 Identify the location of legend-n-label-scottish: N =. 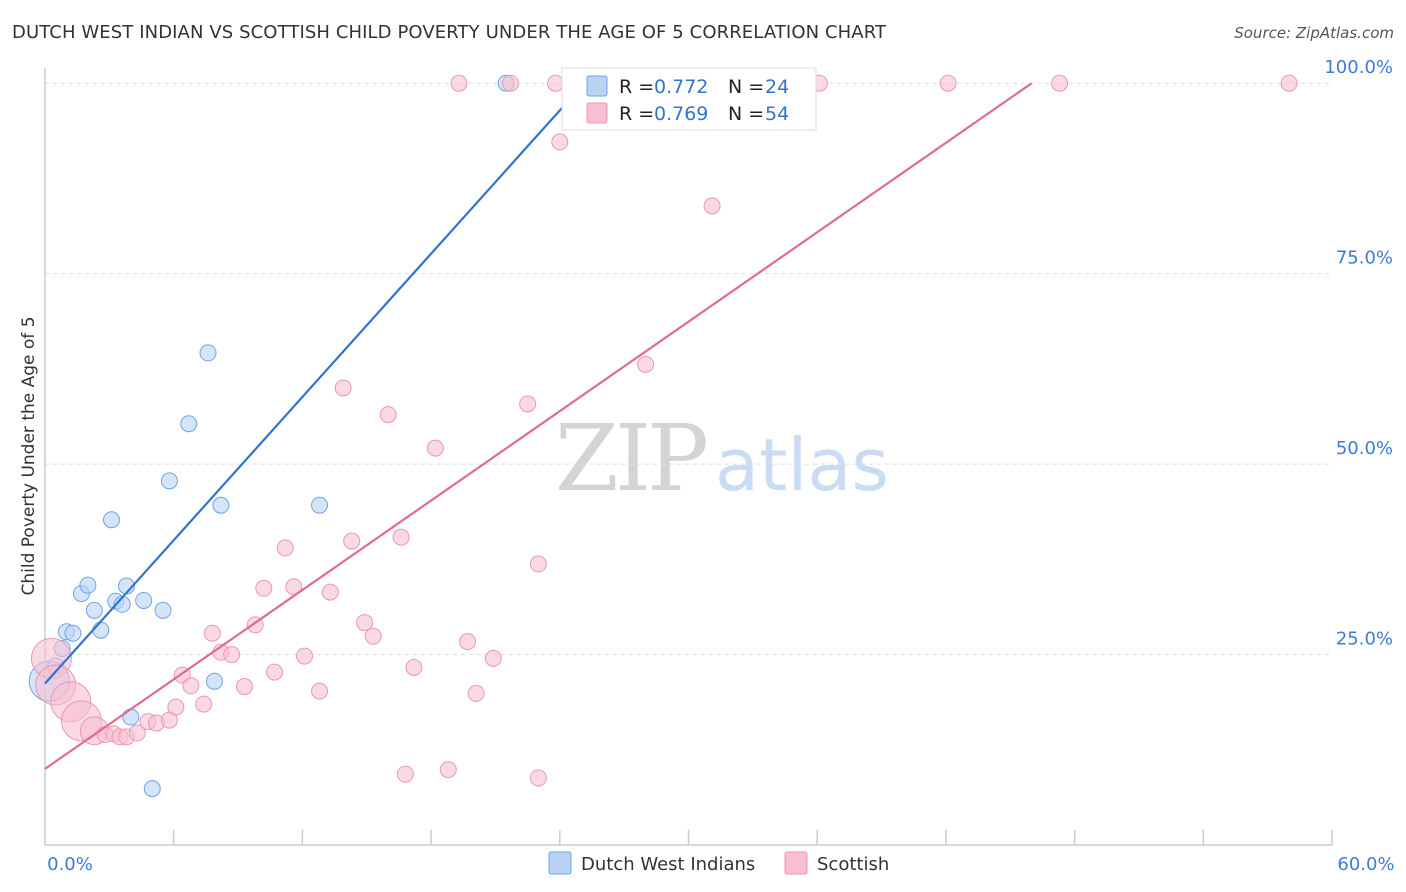
(746, 114).